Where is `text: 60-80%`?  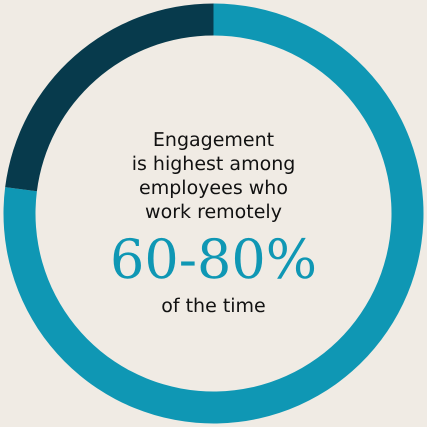 text: 60-80% is located at coordinates (213, 259).